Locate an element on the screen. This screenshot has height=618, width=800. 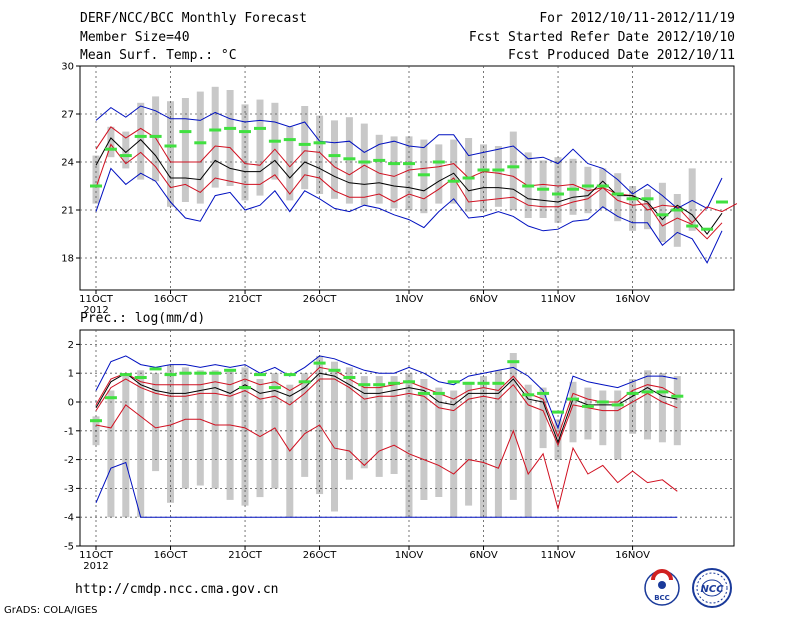
x-tick-label: 6NOV is located at coordinates (483, 299).